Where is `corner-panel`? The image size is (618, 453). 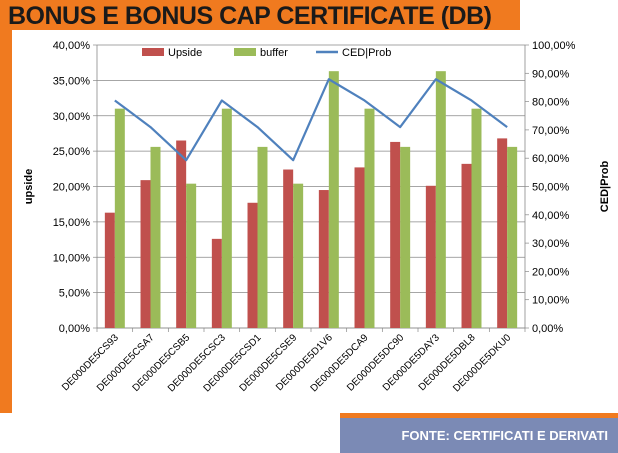
corner-panel is located at coordinates (569, 15).